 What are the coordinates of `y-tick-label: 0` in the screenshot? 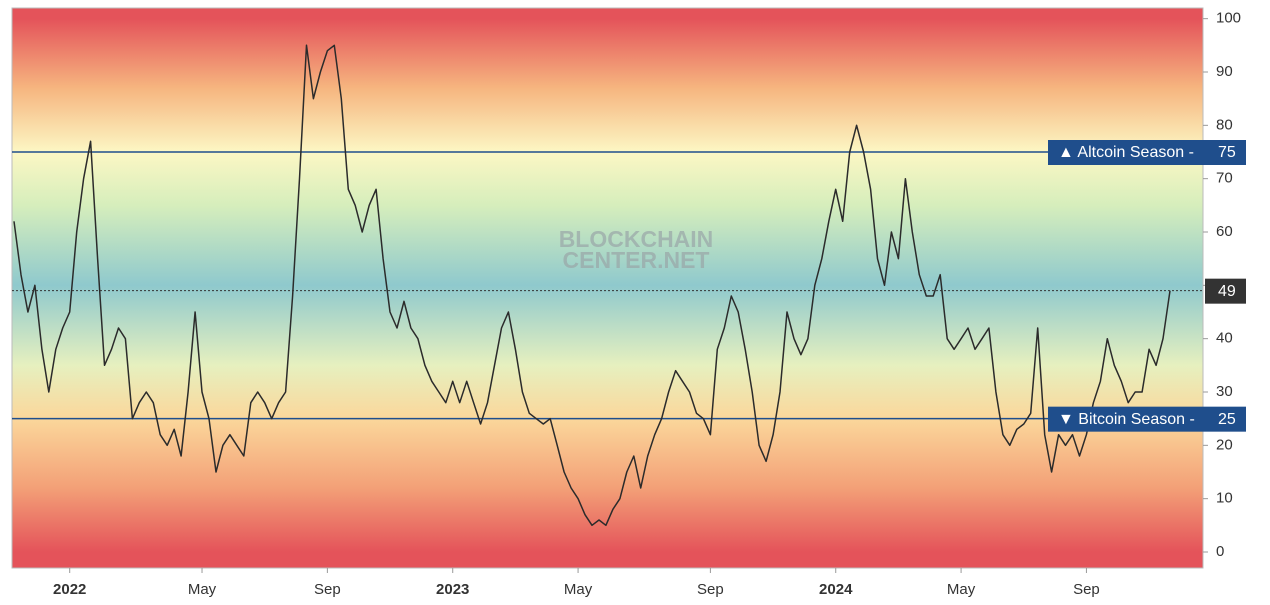 It's located at (1220, 551).